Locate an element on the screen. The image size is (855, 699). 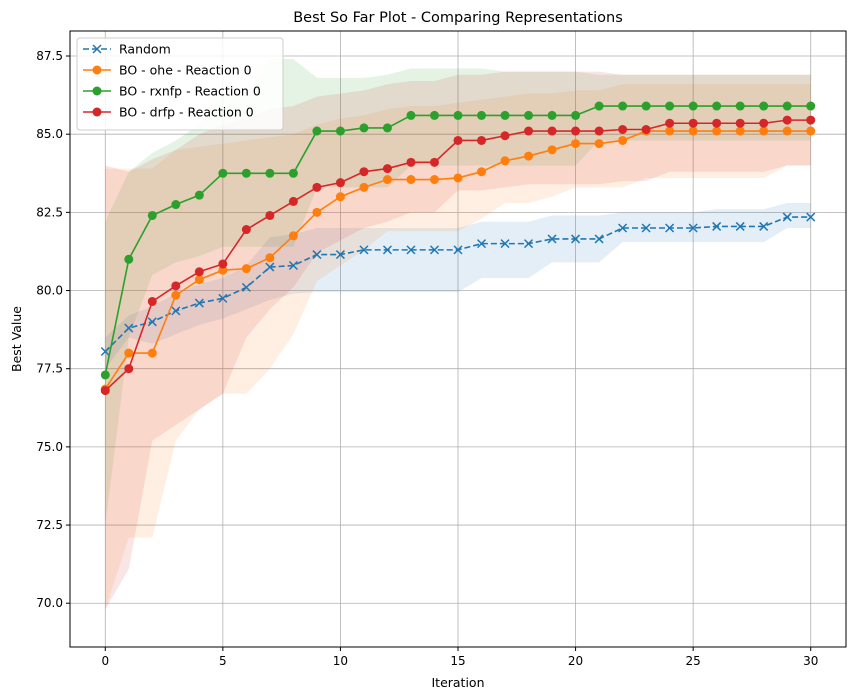
x-tick-label: 5 is located at coordinates (223, 661).